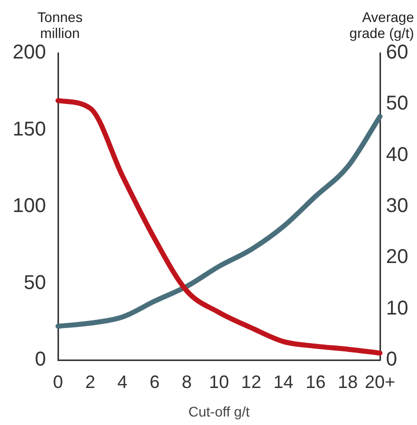  What do you see at coordinates (392, 359) in the screenshot?
I see `y2-tick-label: 0` at bounding box center [392, 359].